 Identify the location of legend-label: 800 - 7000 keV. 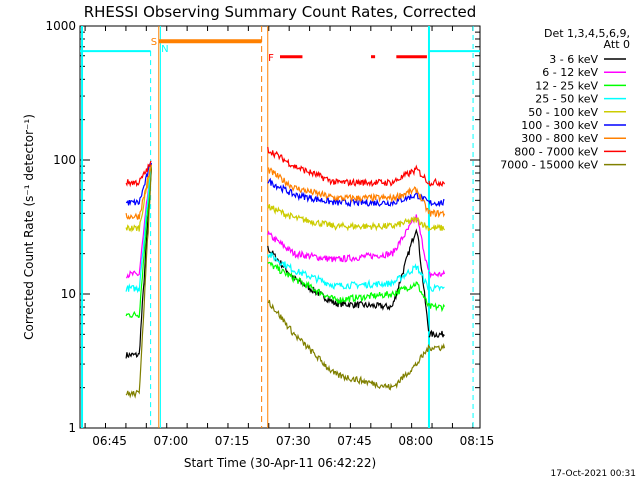
(556, 151).